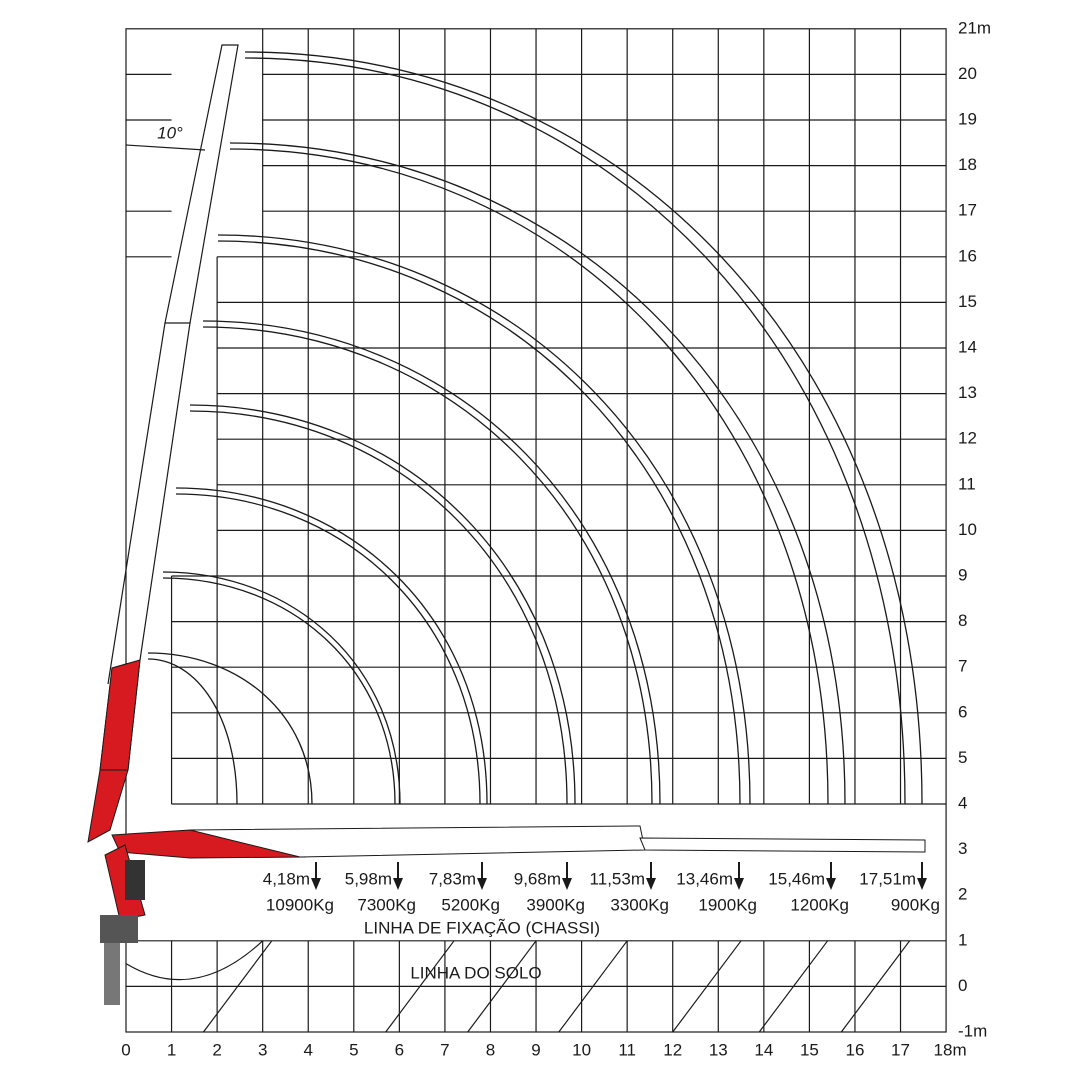 The height and width of the screenshot is (1085, 1080). What do you see at coordinates (149, 503) in the screenshot?
I see `boom-ext` at bounding box center [149, 503].